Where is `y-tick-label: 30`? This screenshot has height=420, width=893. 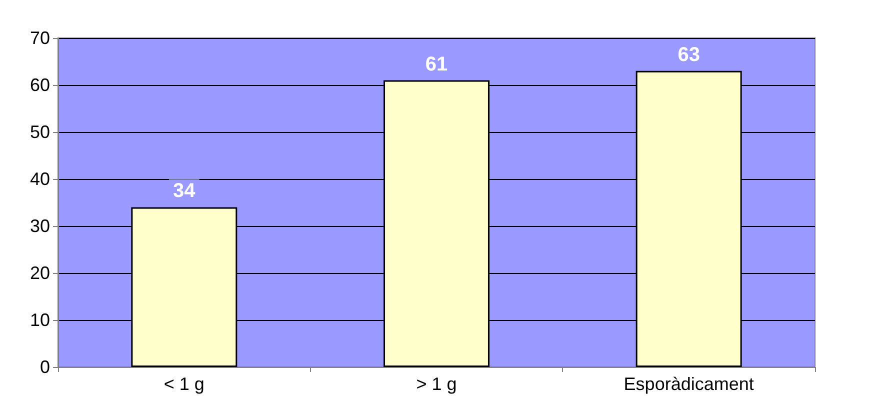 y-tick-label: 30 is located at coordinates (40, 226).